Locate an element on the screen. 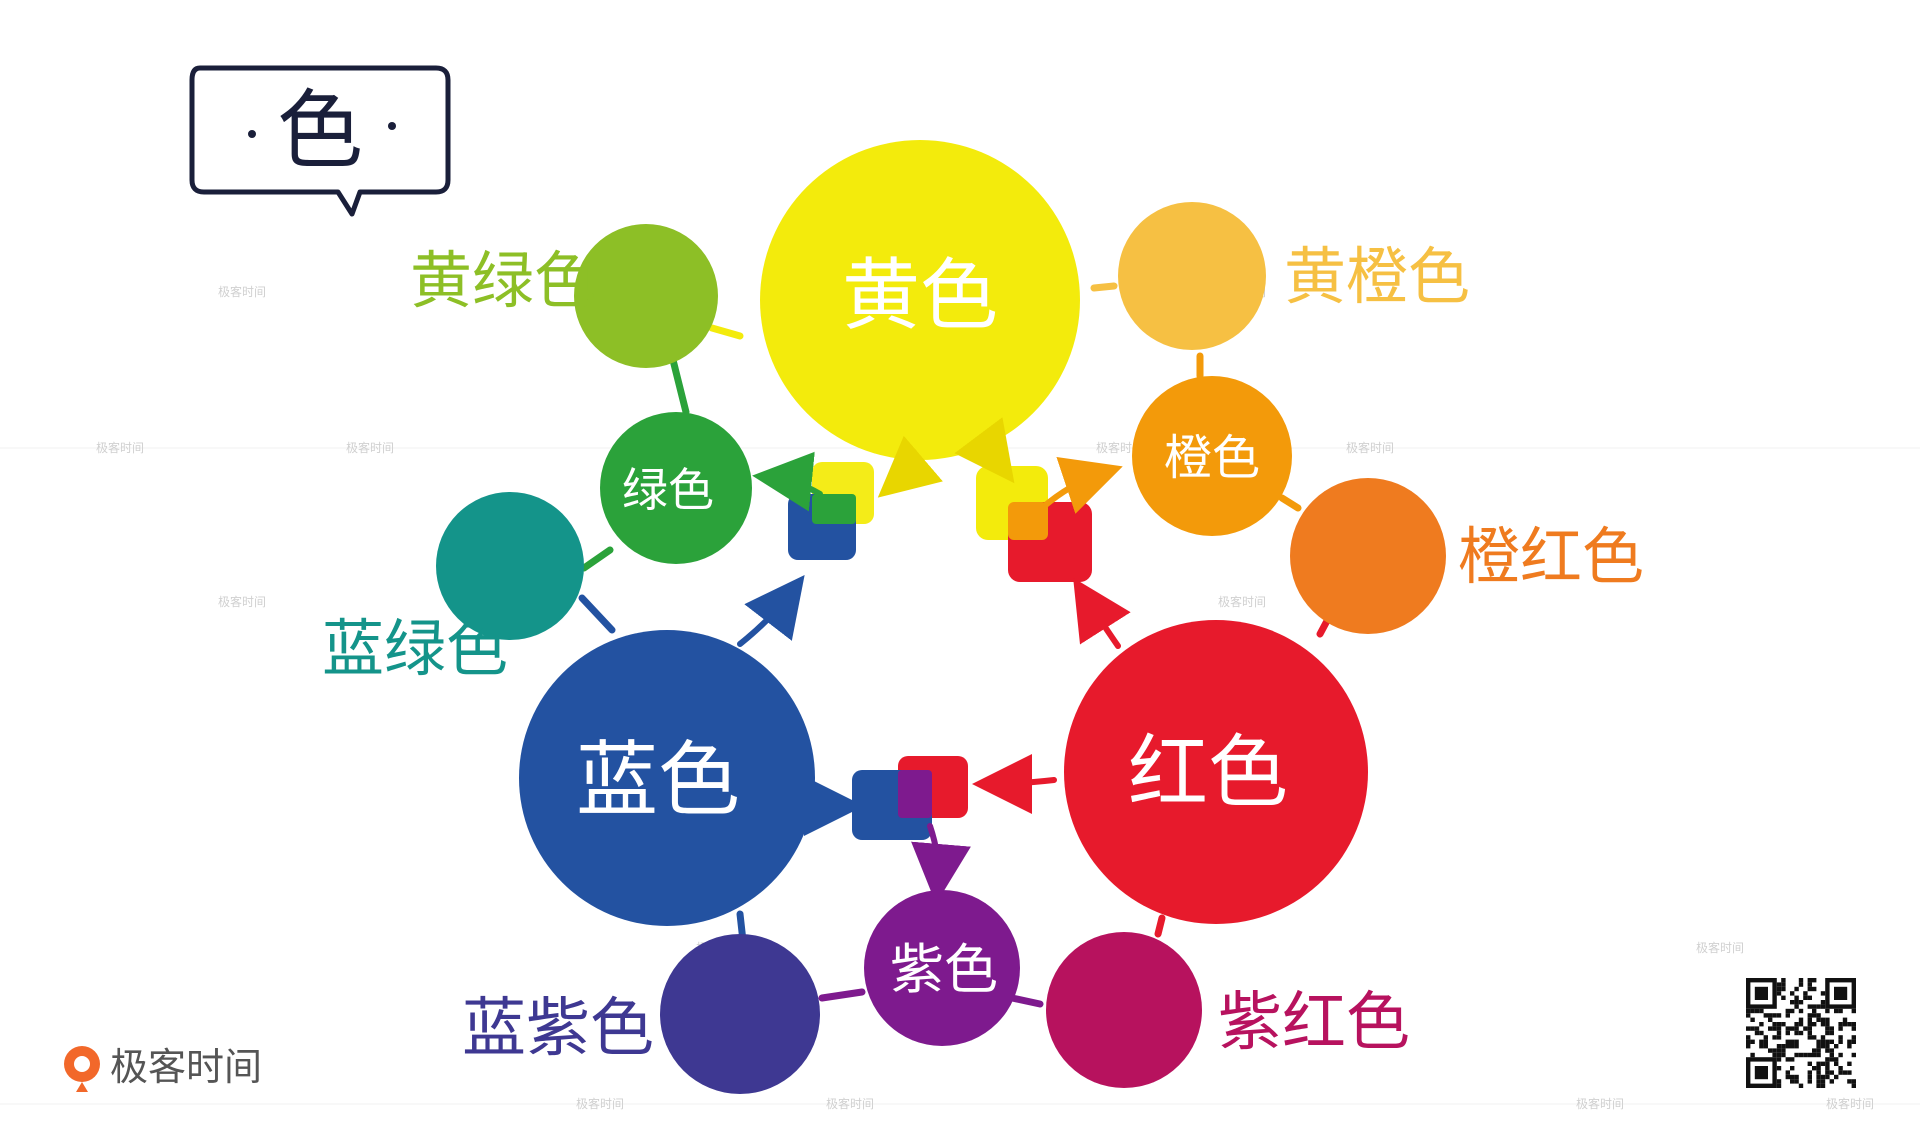 The height and width of the screenshot is (1147, 1920). label-yellow: 黄色 is located at coordinates (920, 296).